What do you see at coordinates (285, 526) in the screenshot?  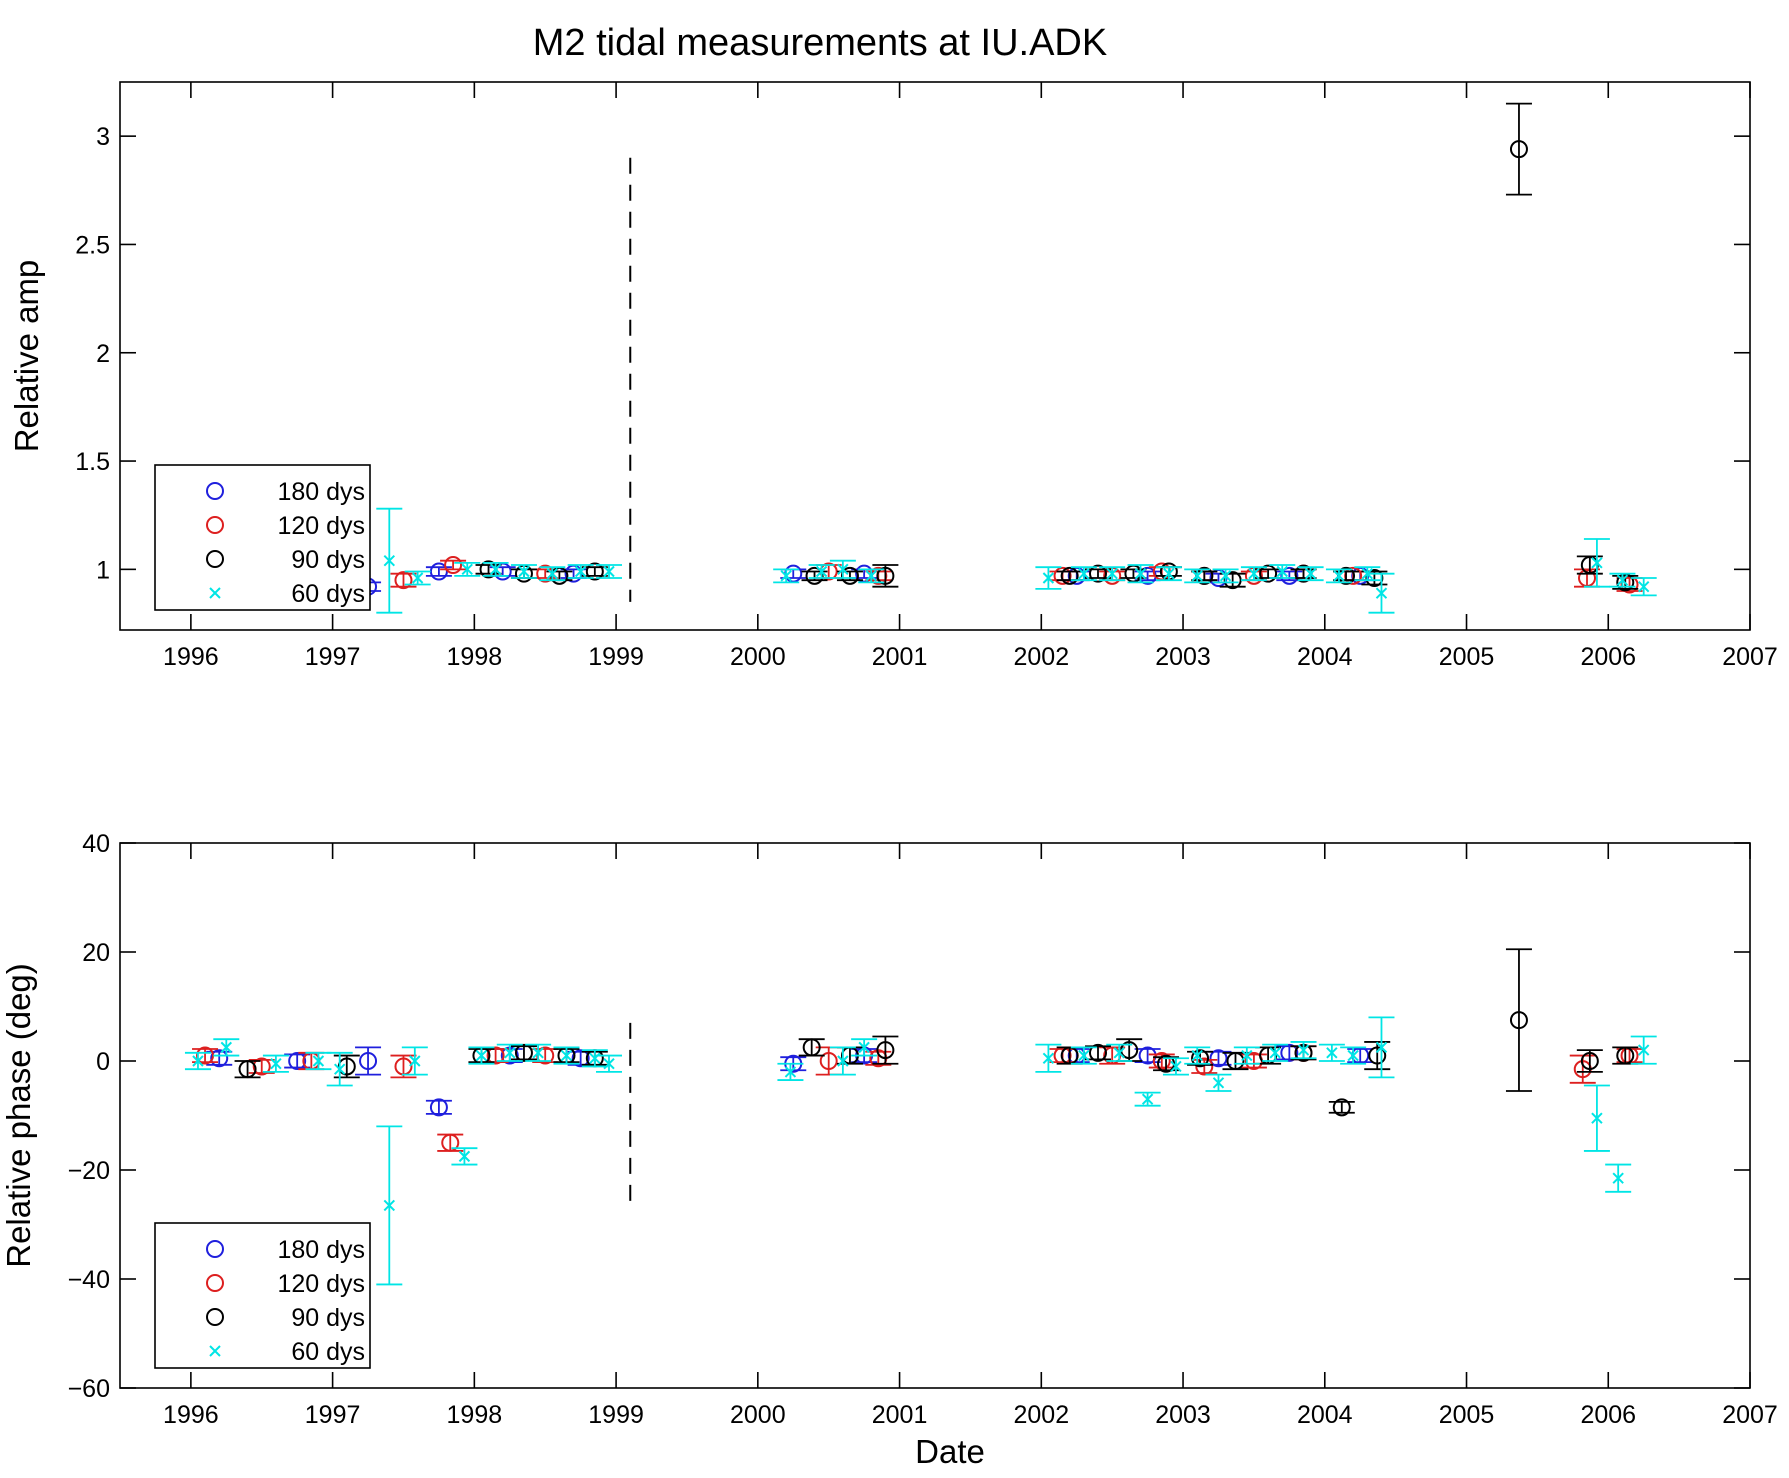 I see `legend-entry: 120 dys` at bounding box center [285, 526].